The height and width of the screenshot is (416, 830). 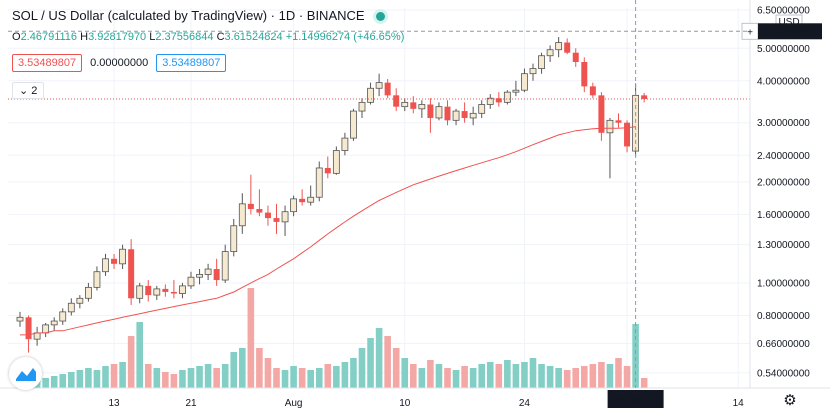 What do you see at coordinates (47, 63) in the screenshot?
I see `sell-price-button: 3.53489807` at bounding box center [47, 63].